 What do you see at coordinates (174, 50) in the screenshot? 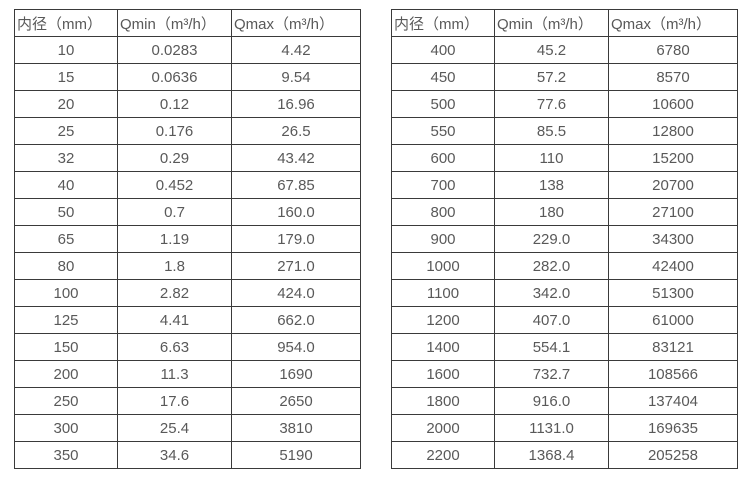
I see `table-cell: 0.0283` at bounding box center [174, 50].